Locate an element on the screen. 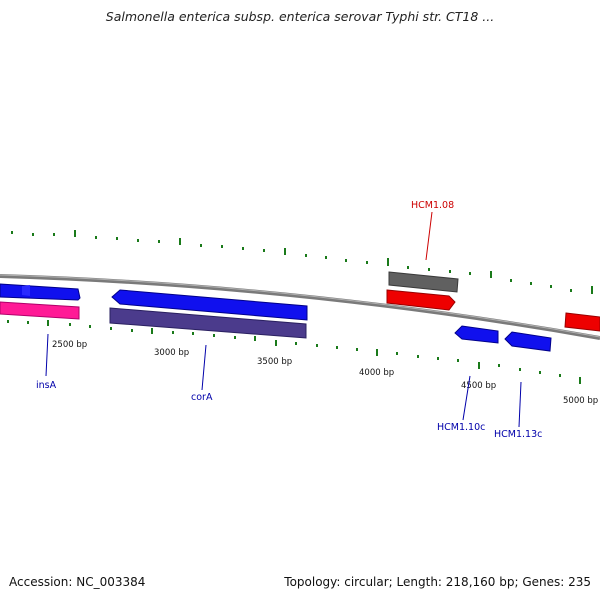 This screenshot has width=600, height=600. genome-backbone is located at coordinates (300, 307).